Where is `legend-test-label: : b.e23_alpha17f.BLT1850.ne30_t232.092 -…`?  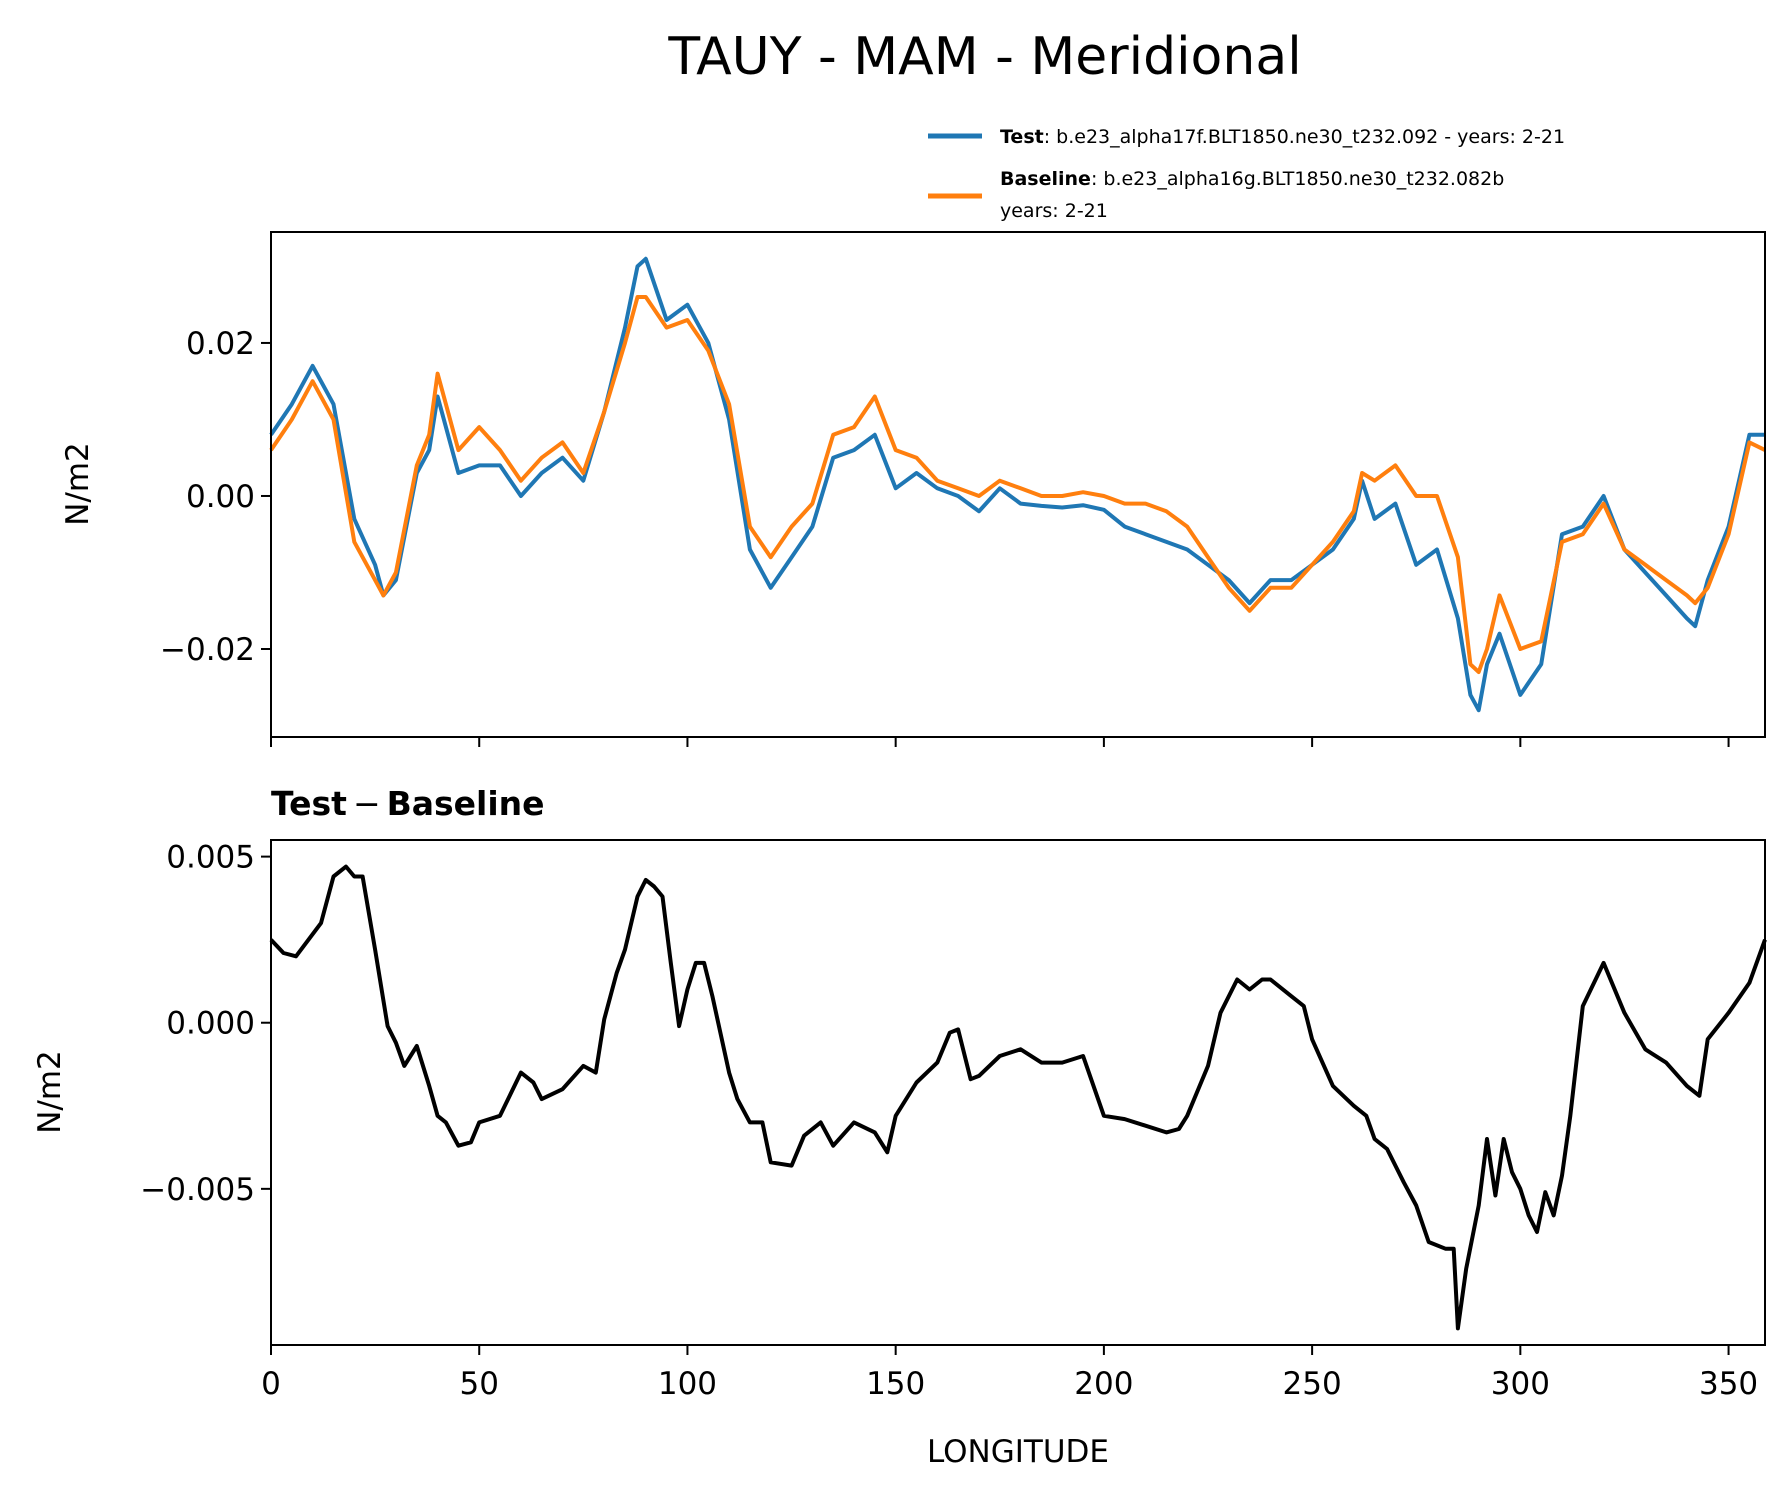
legend-test-label: : b.e23_alpha17f.BLT1850.ne30_t232.092 -… is located at coordinates (1304, 137).